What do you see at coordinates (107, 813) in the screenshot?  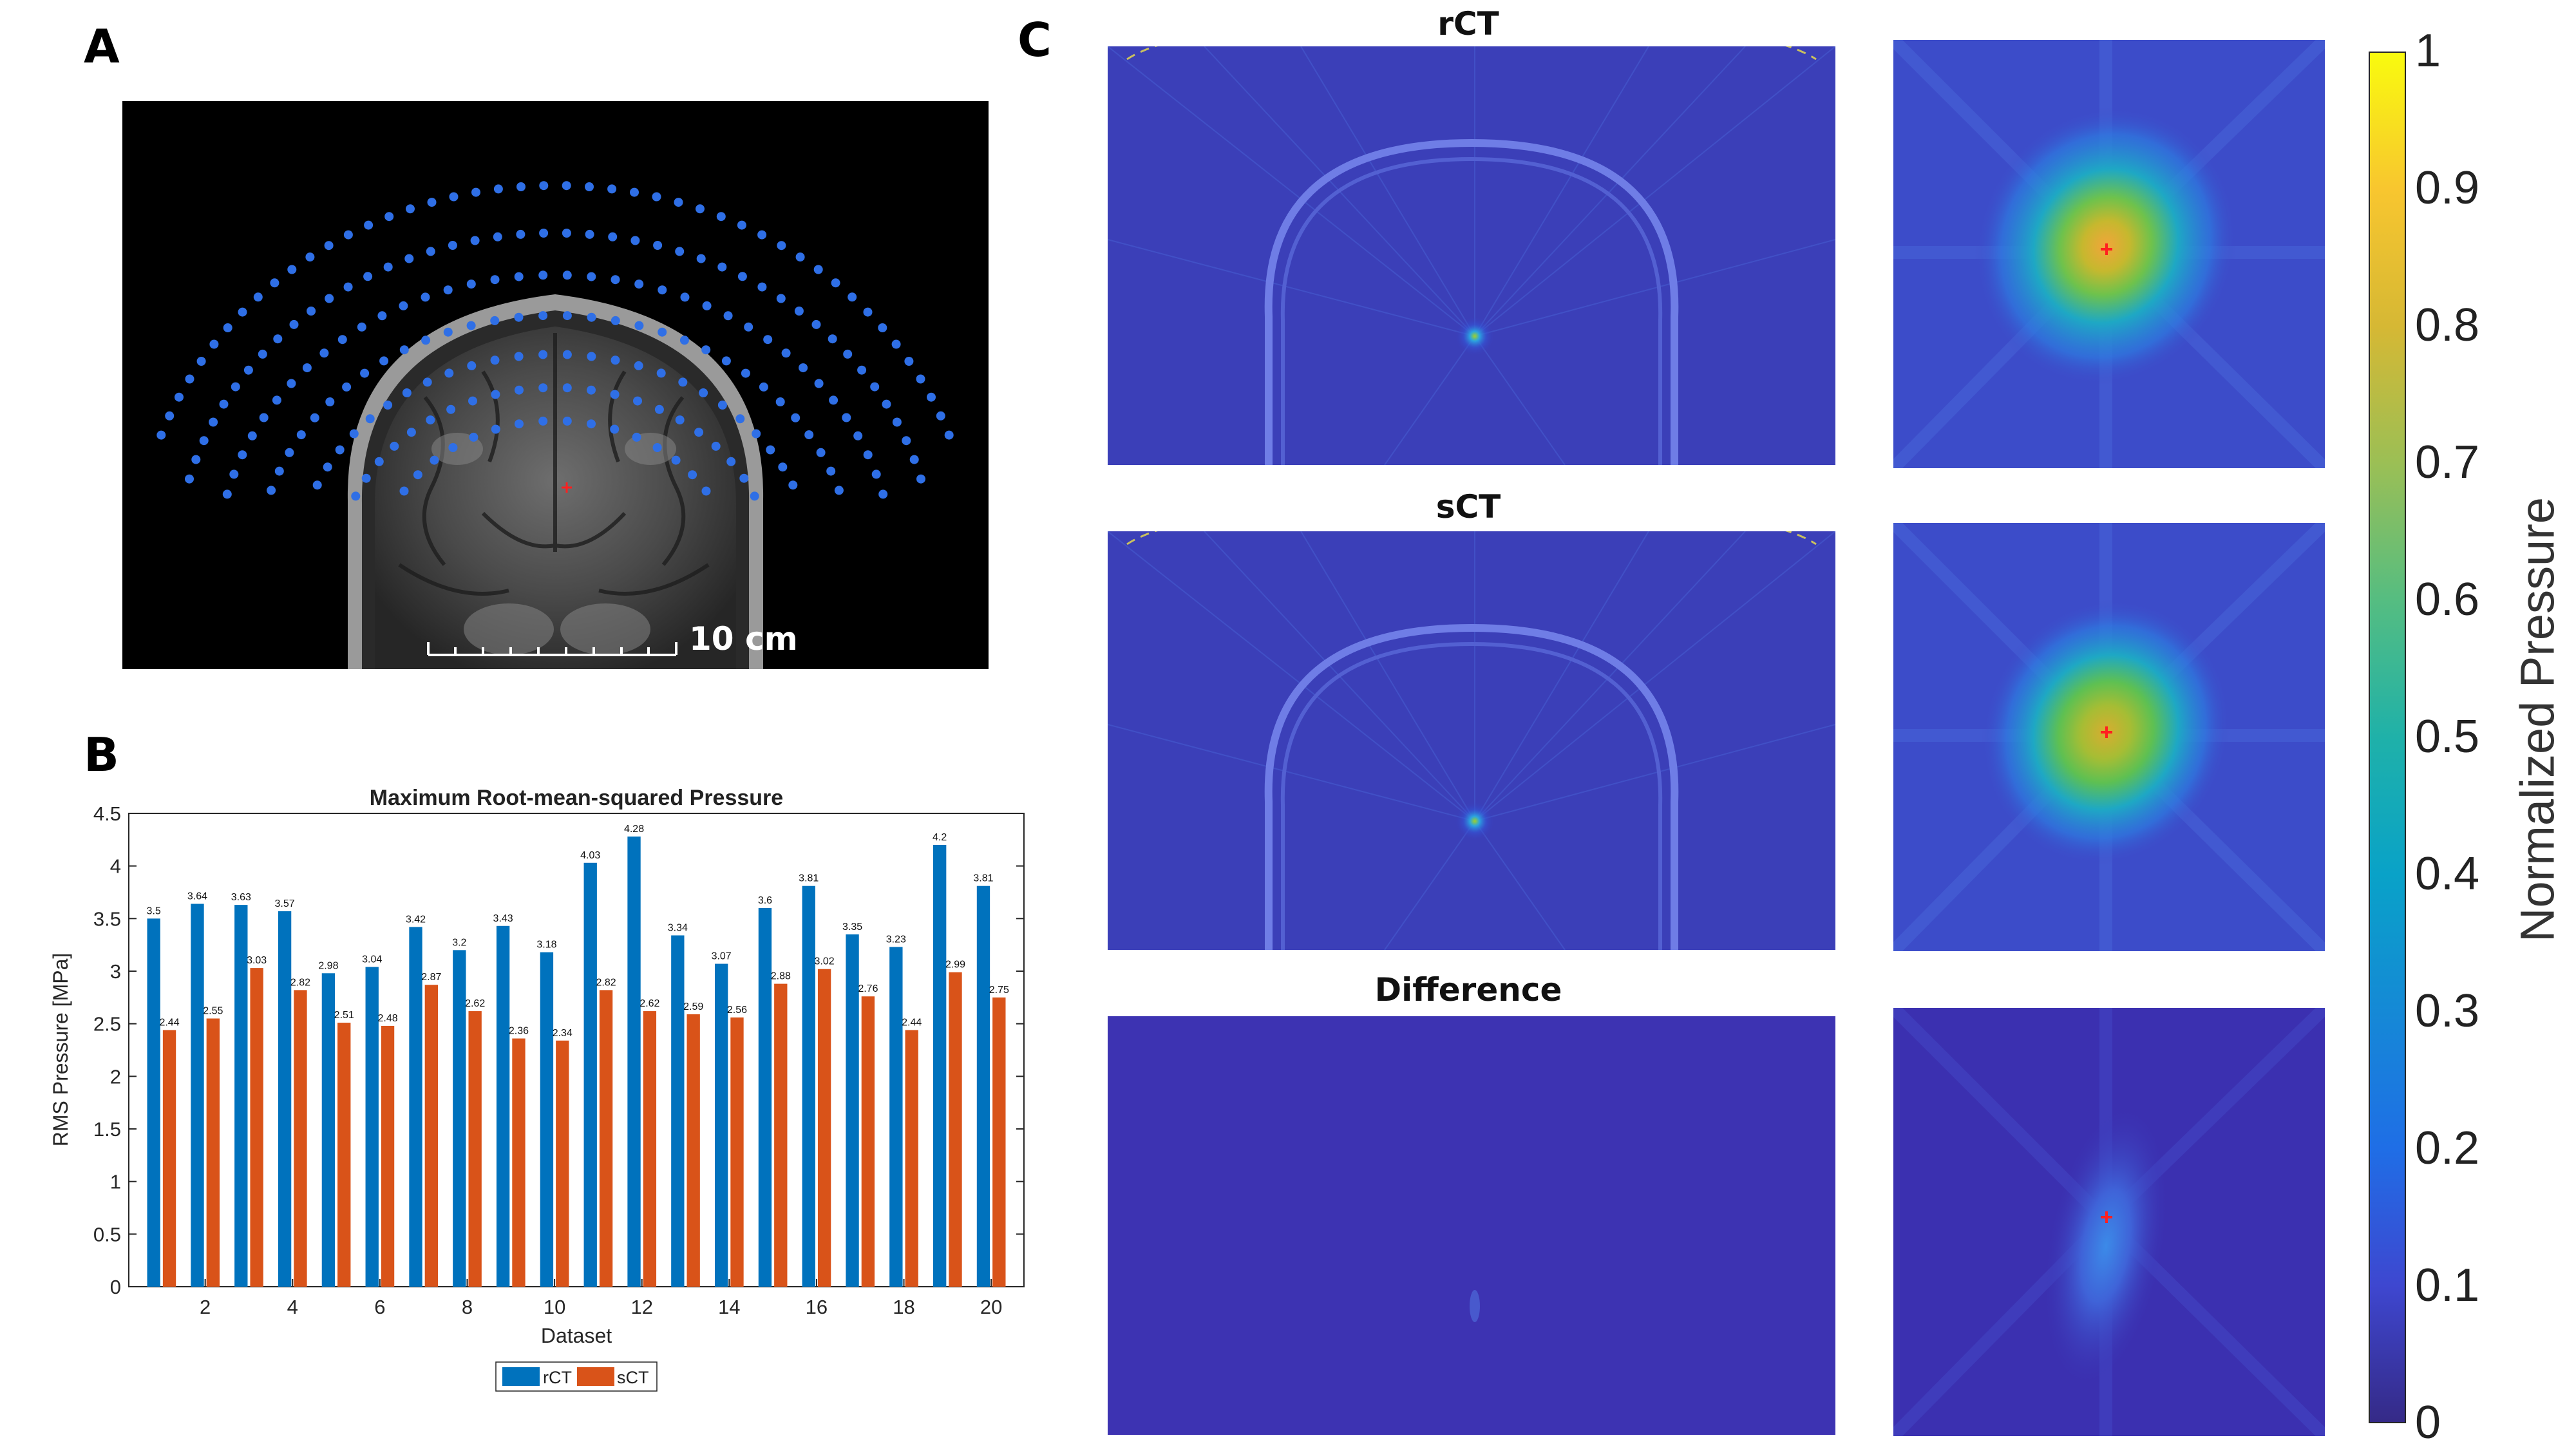 I see `y-tick-label: 4.5` at bounding box center [107, 813].